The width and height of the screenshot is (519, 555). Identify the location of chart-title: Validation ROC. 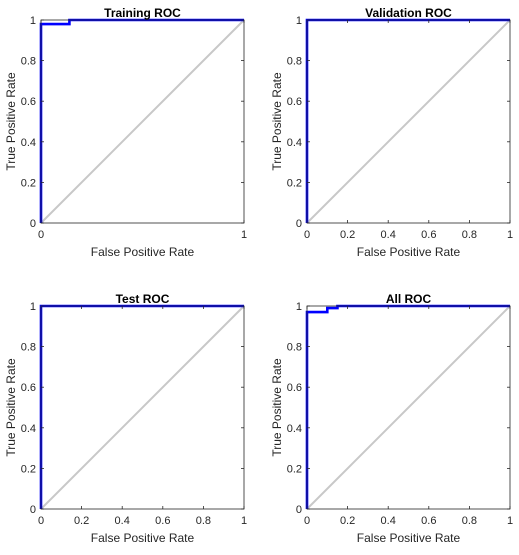
(408, 13).